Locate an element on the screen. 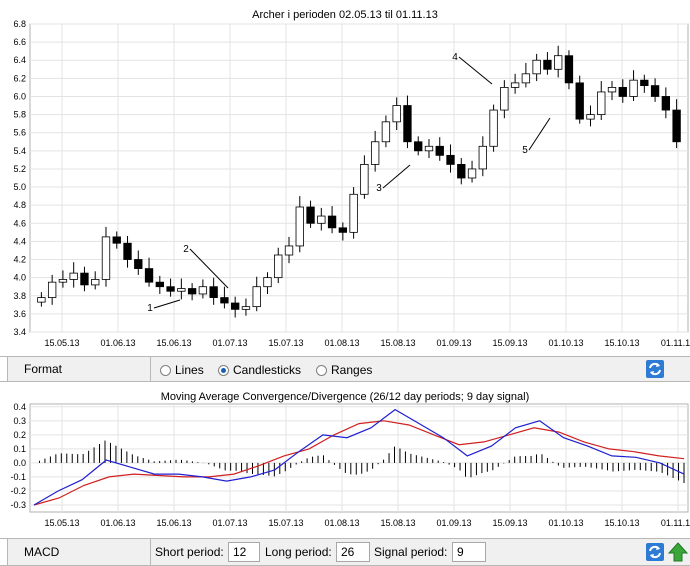 This screenshot has height=566, width=690. radio-ranges-dot is located at coordinates (321, 370).